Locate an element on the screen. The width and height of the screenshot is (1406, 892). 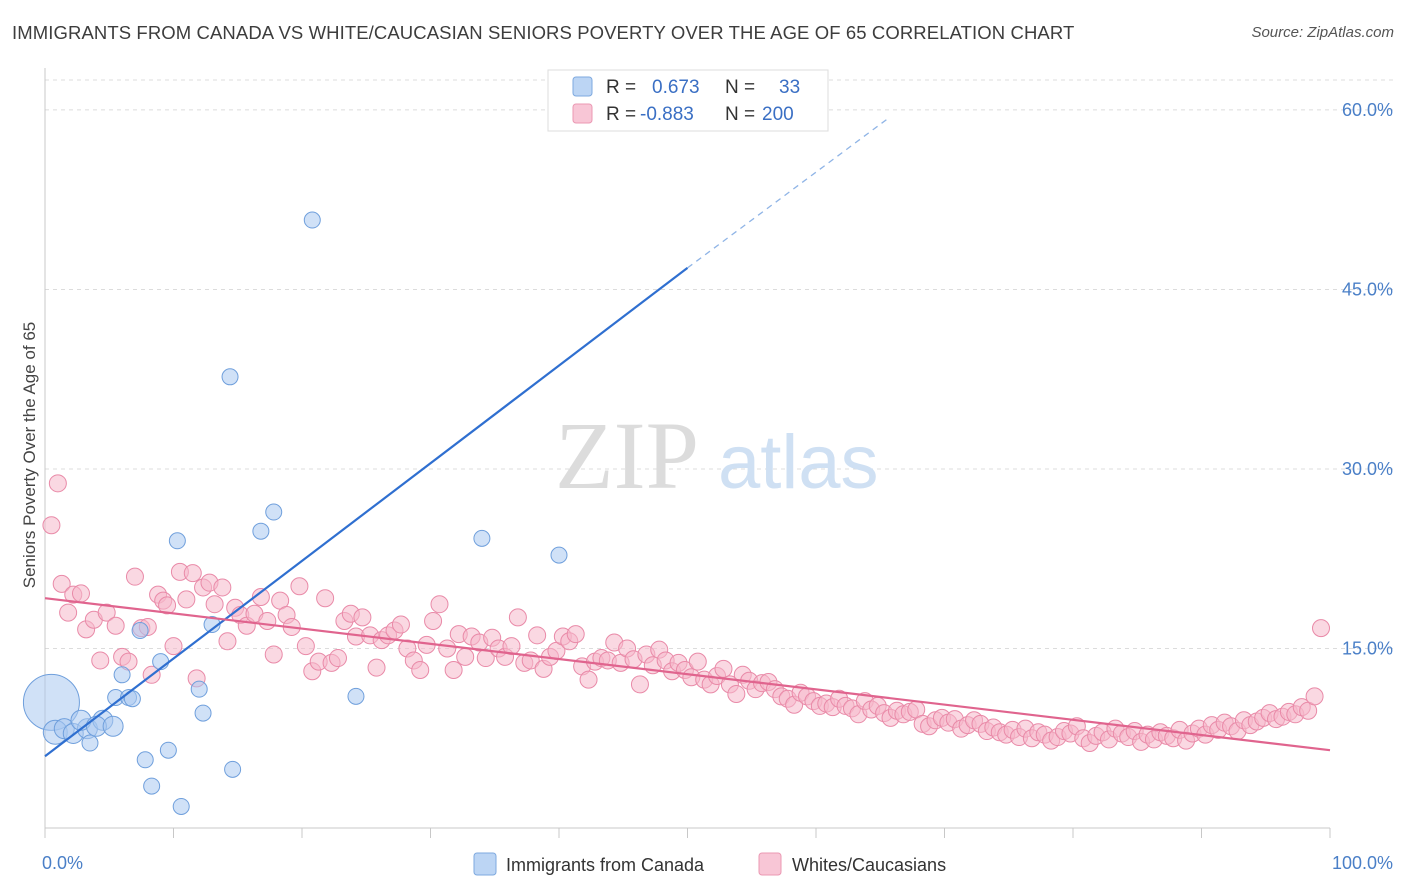
legend-r-value-1: 0.673 is located at coordinates (676, 87).